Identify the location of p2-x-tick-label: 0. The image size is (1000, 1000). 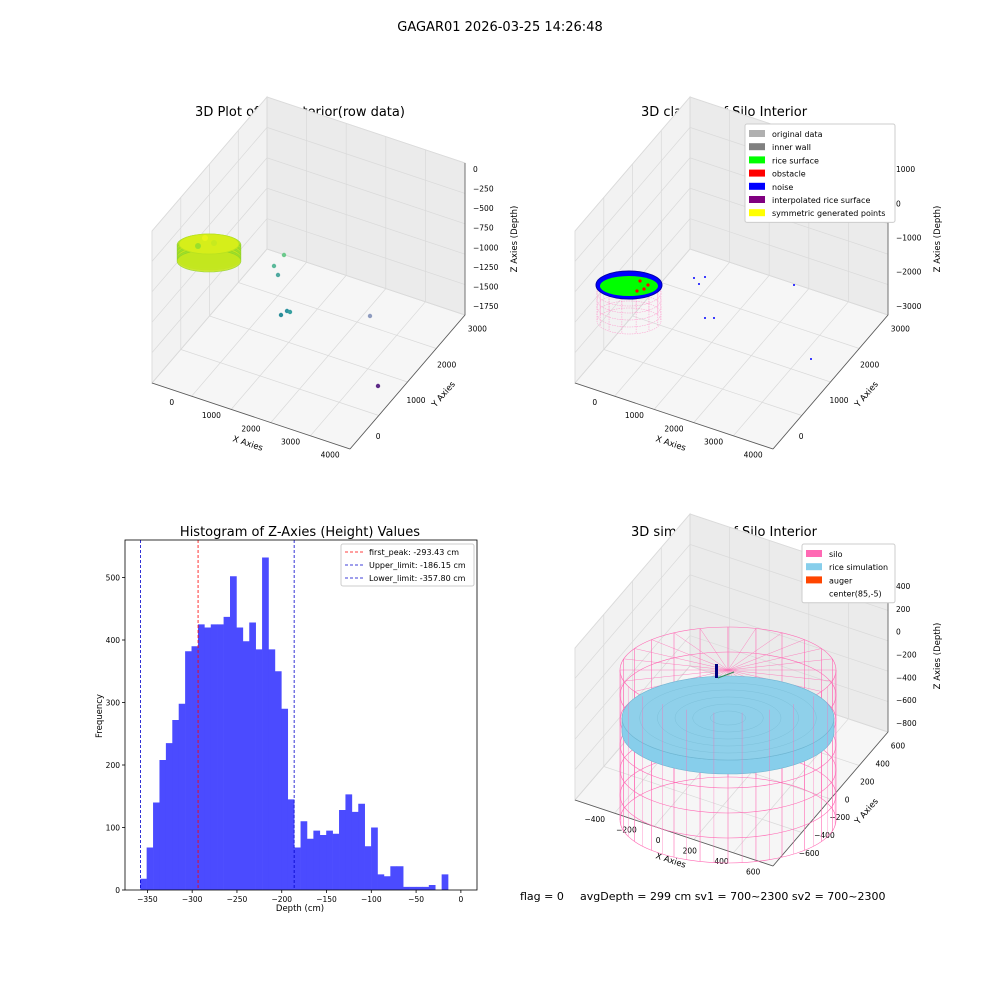
(594, 402).